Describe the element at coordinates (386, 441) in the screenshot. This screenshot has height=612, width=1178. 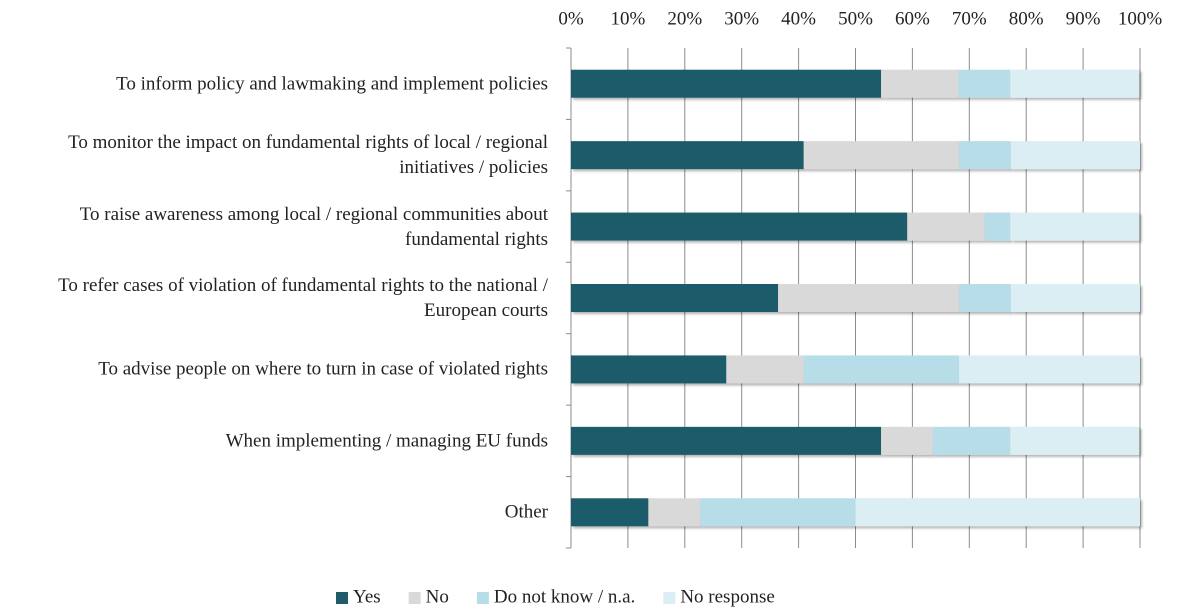
I see `y-tick-label: When implementing / managing EU funds` at that location.